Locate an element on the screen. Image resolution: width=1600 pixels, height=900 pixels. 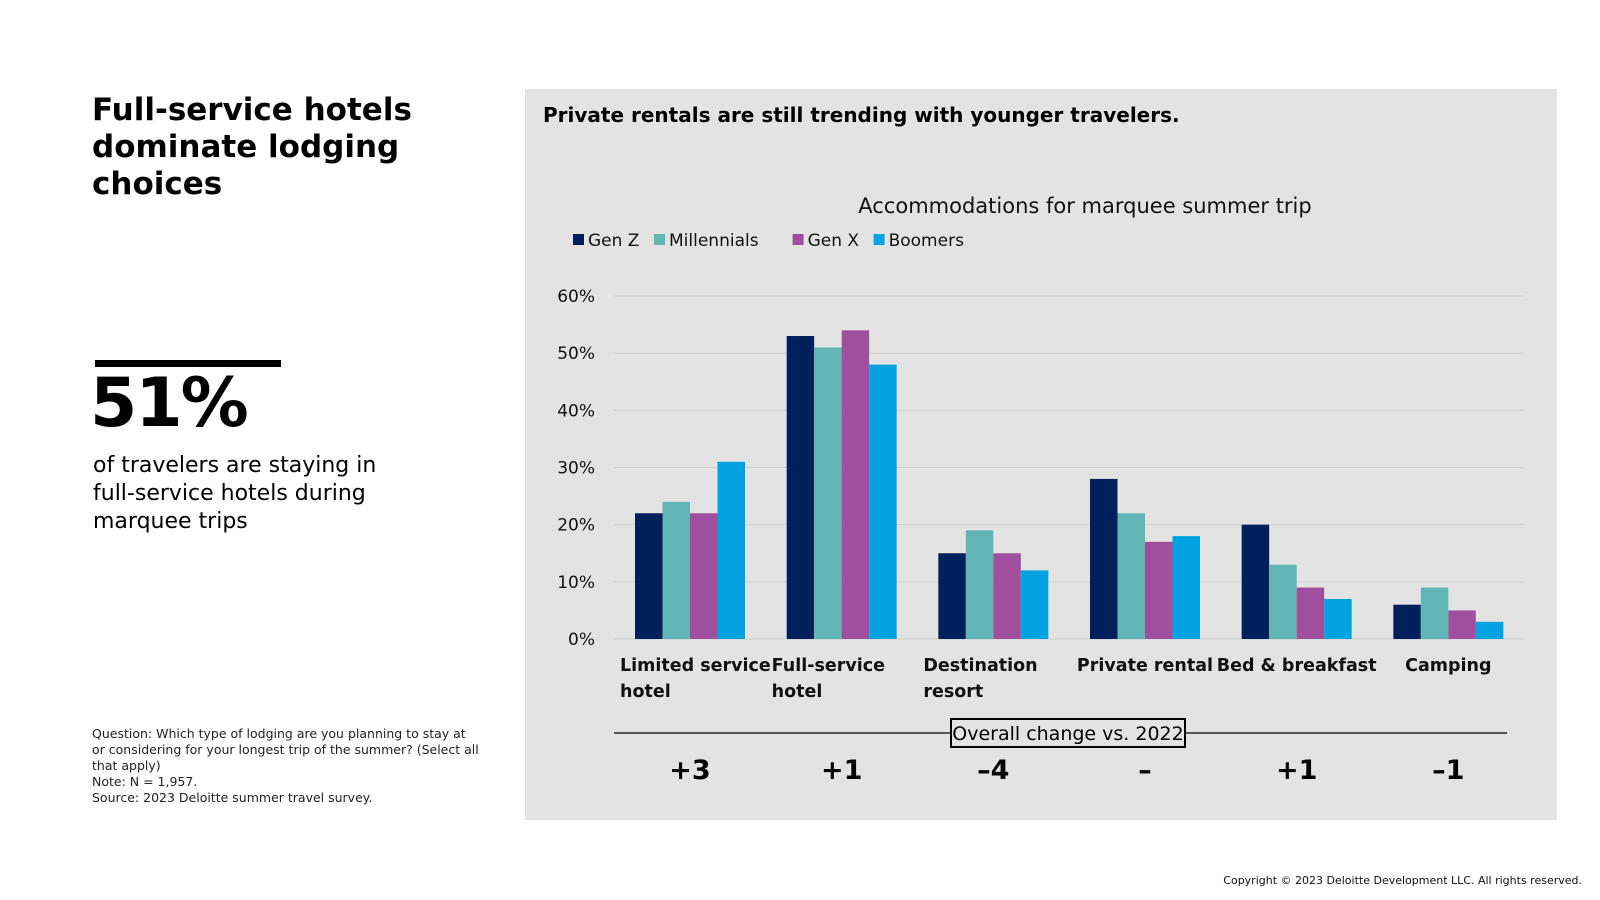
category-label-5-0: Camping is located at coordinates (1448, 666).